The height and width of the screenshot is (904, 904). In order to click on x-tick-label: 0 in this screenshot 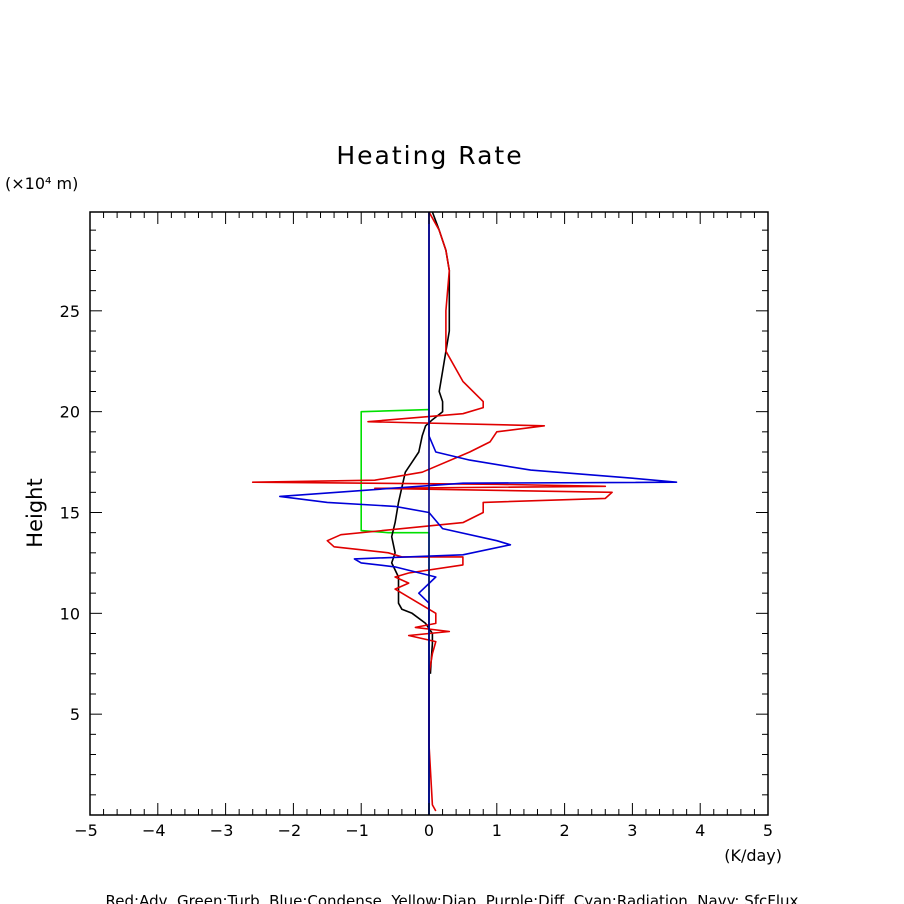, I will do `click(429, 830)`.